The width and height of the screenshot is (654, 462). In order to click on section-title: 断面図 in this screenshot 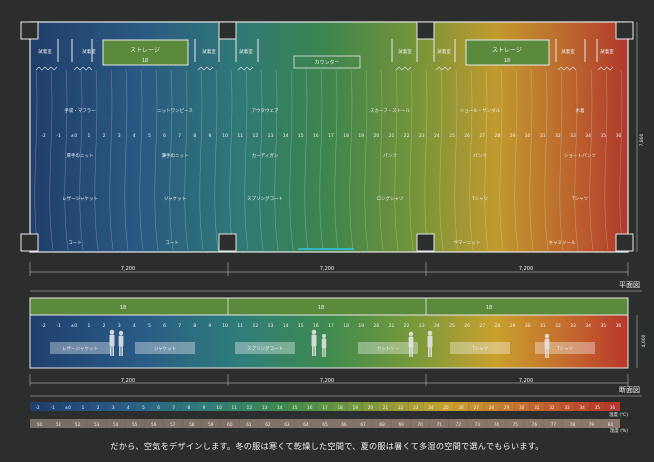, I will do `click(629, 389)`.